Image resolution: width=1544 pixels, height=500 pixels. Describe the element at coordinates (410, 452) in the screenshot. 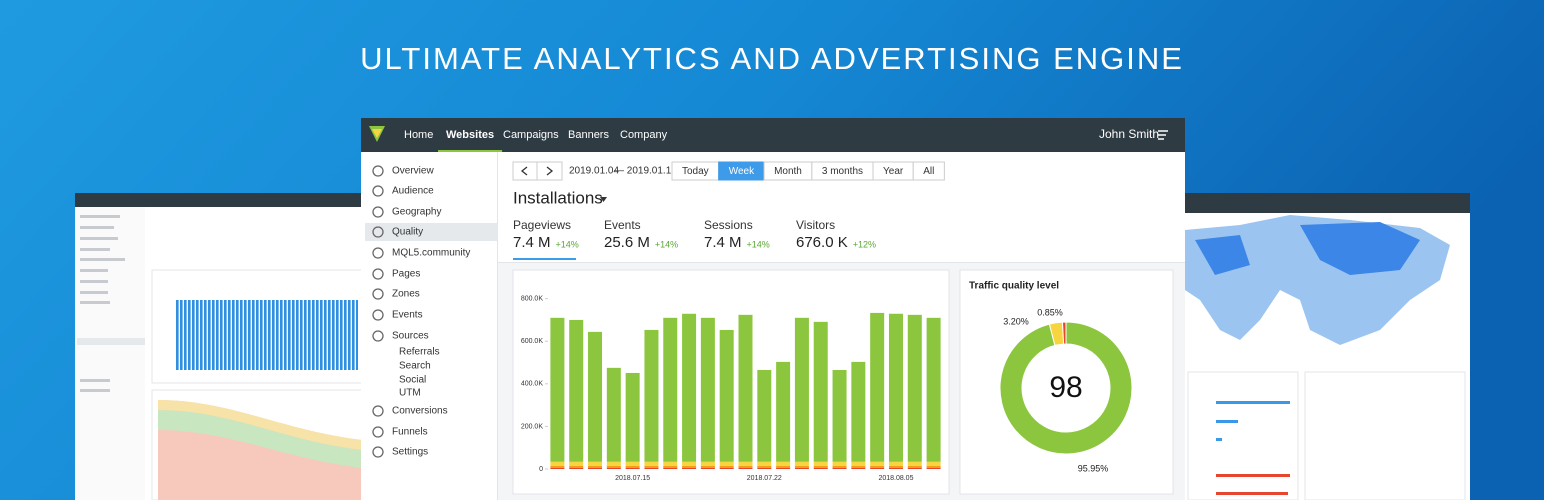

I see `sidebar-item: Settings` at that location.